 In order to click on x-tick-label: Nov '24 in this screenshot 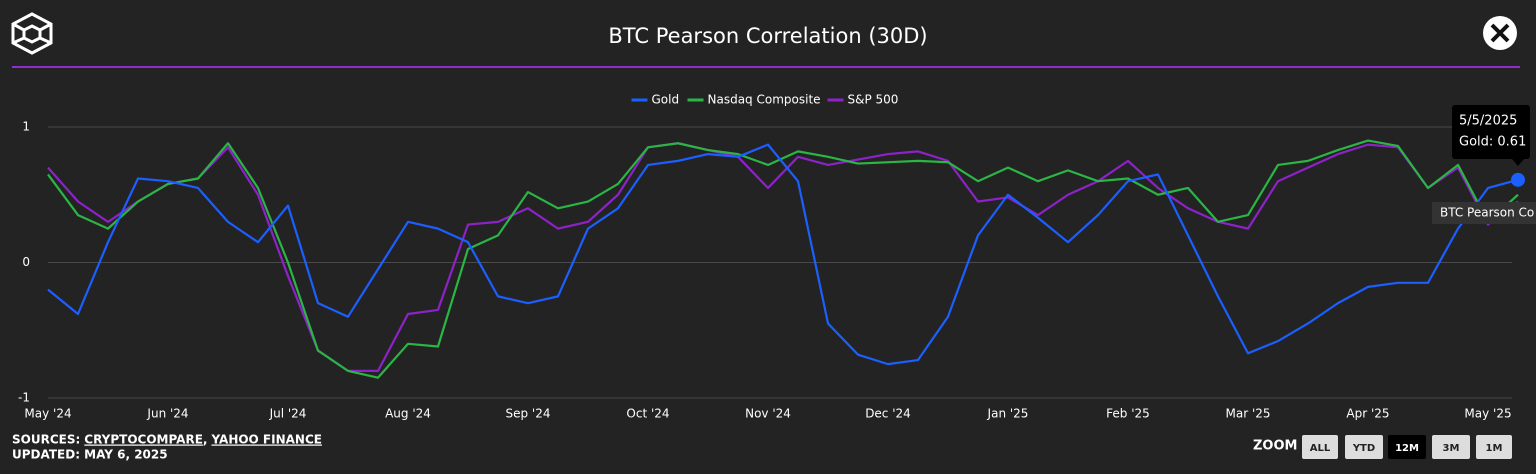, I will do `click(768, 414)`.